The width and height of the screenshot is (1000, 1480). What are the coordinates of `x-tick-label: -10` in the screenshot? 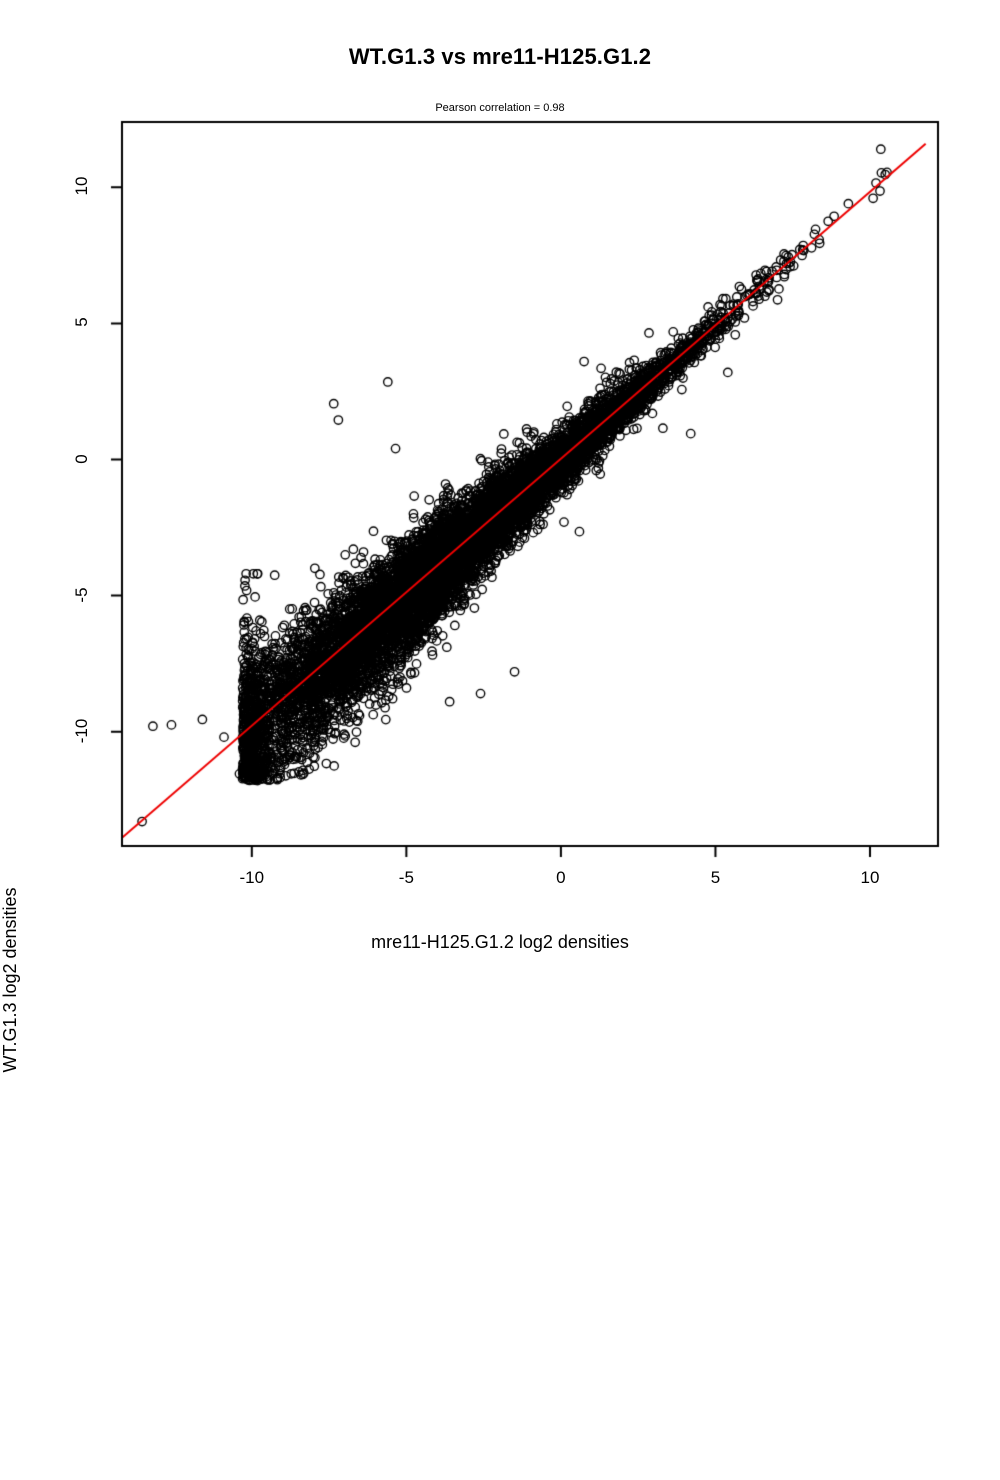 It's located at (252, 877).